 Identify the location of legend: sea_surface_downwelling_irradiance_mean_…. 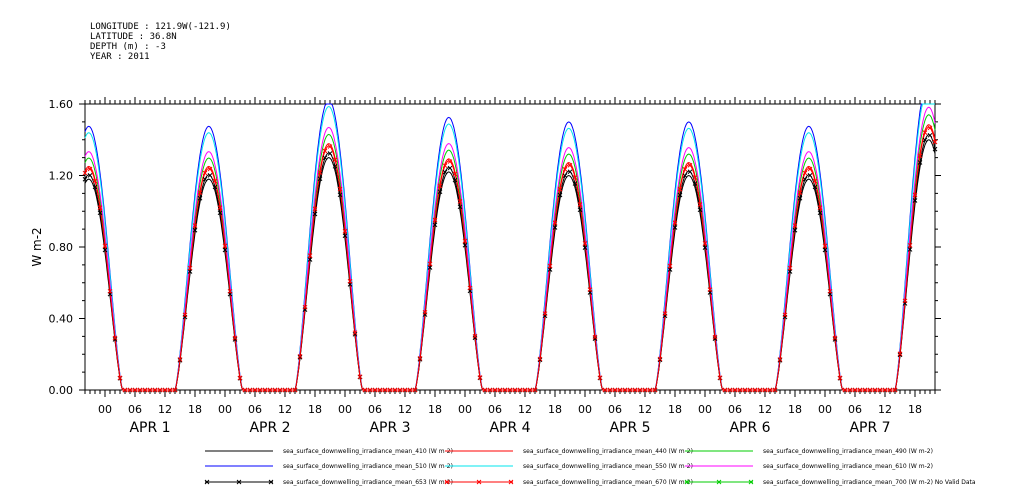
(590, 467).